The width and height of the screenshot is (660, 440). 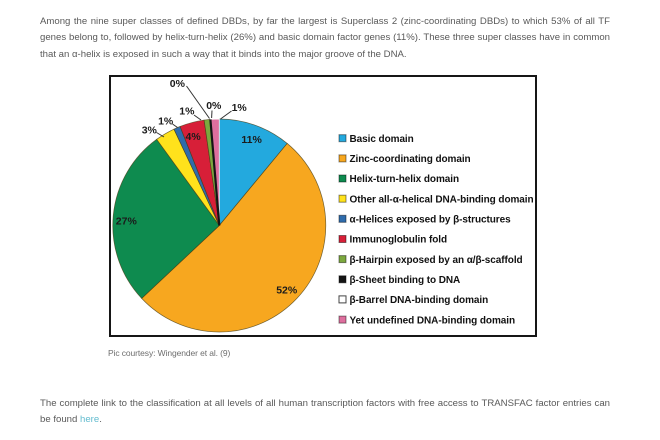 I want to click on svg-text: Zinc-coordinating domain, so click(x=410, y=159).